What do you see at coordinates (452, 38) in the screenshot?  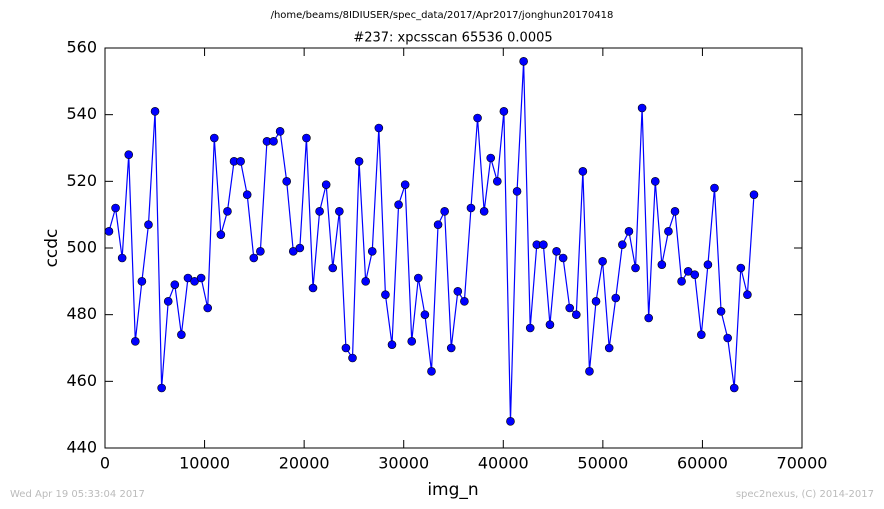 I see `chart-title: #237: xpcsscan 65536 0.0005` at bounding box center [452, 38].